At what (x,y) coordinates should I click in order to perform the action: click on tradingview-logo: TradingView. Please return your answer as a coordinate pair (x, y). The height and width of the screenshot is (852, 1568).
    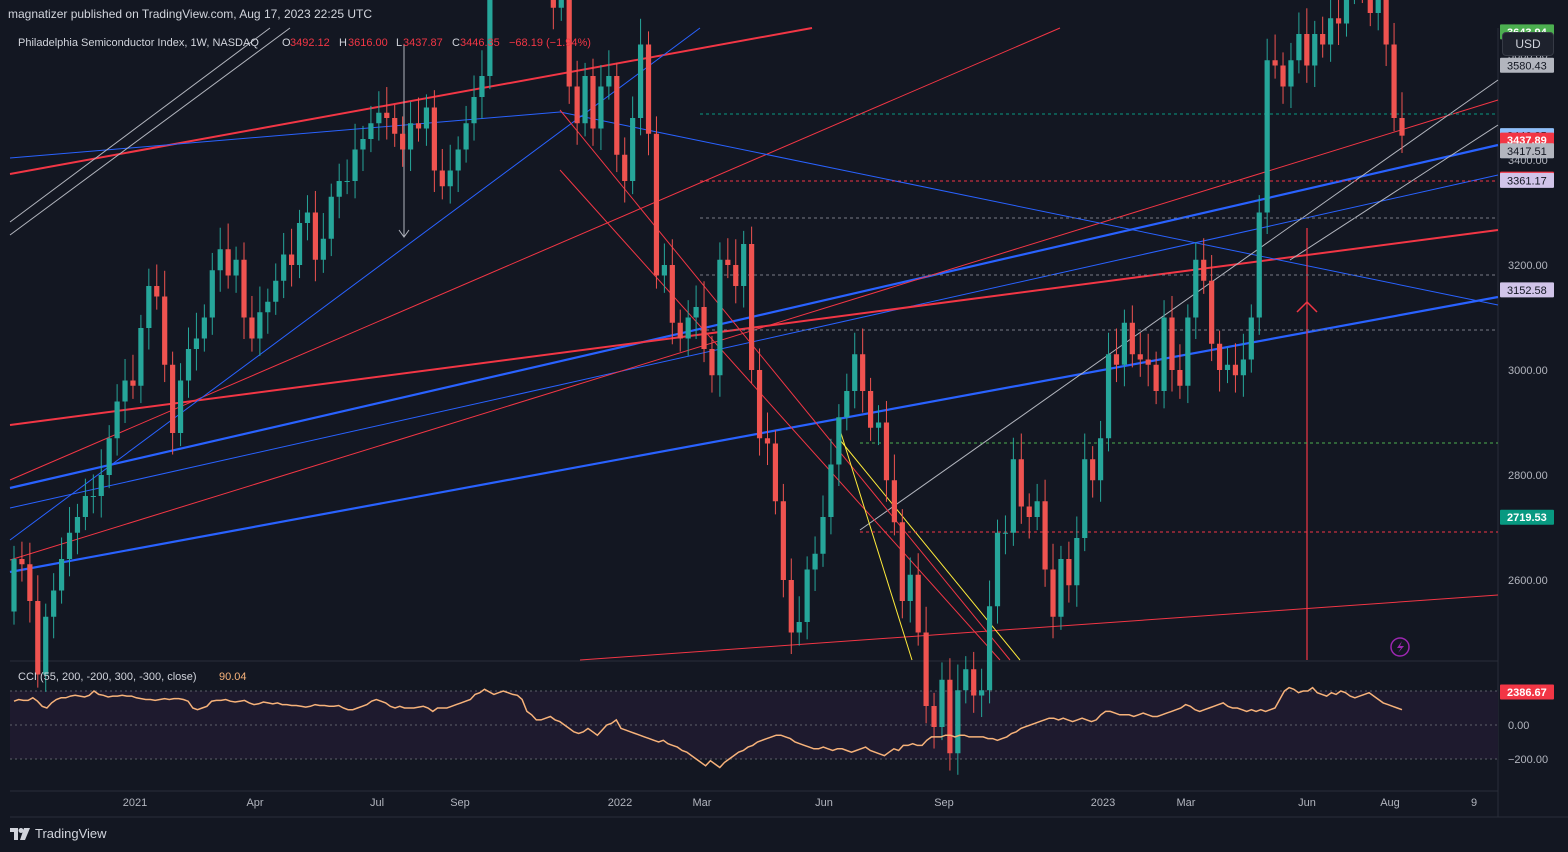
    Looking at the image, I should click on (58, 833).